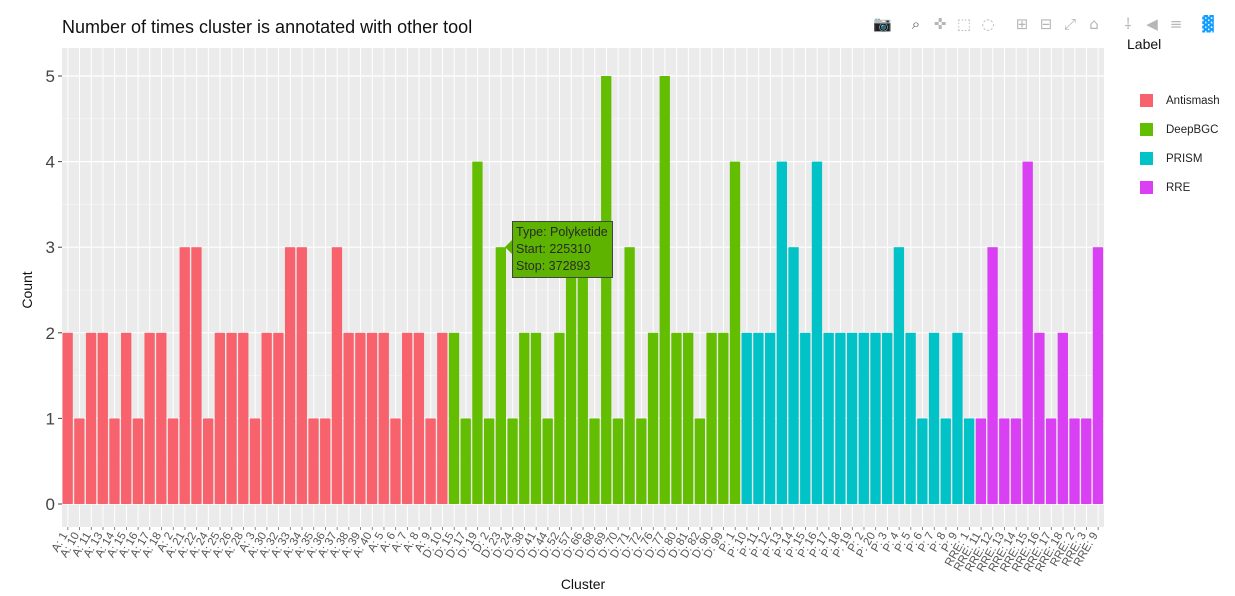 The image size is (1235, 596). Describe the element at coordinates (1022, 24) in the screenshot. I see `zoom-in-icon: ⊞` at that location.